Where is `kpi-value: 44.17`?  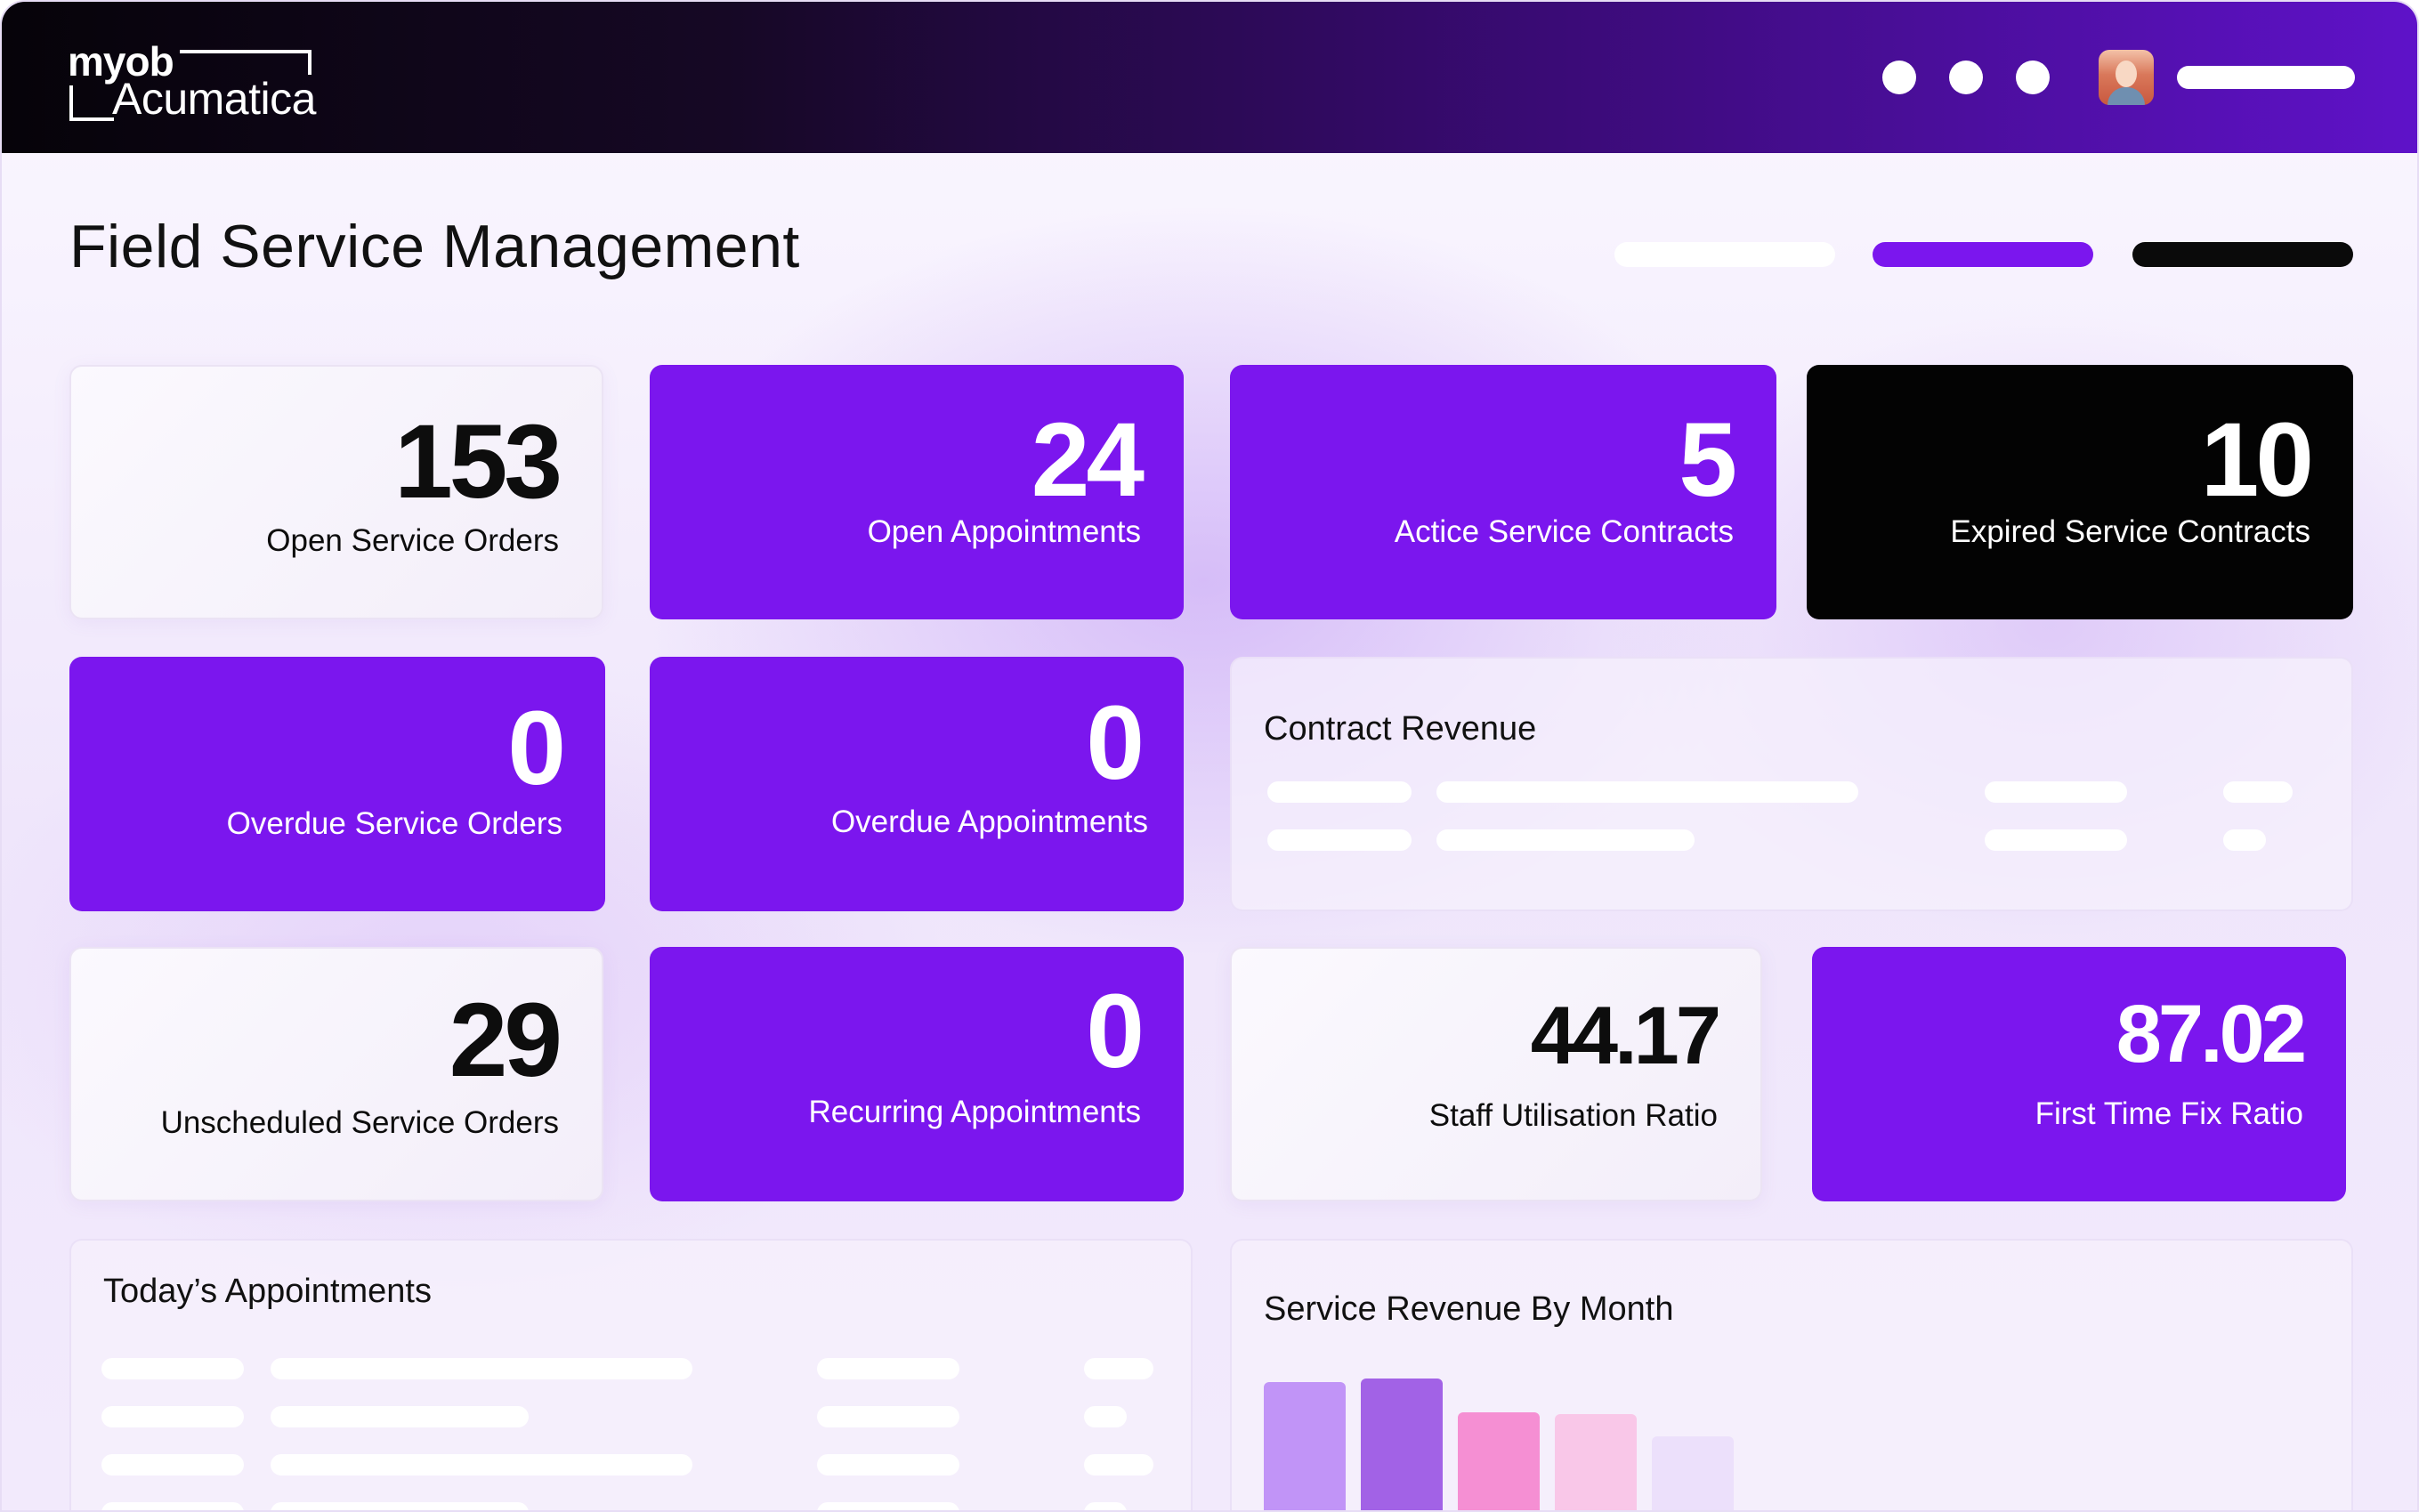
kpi-value: 44.17 is located at coordinates (1625, 1035).